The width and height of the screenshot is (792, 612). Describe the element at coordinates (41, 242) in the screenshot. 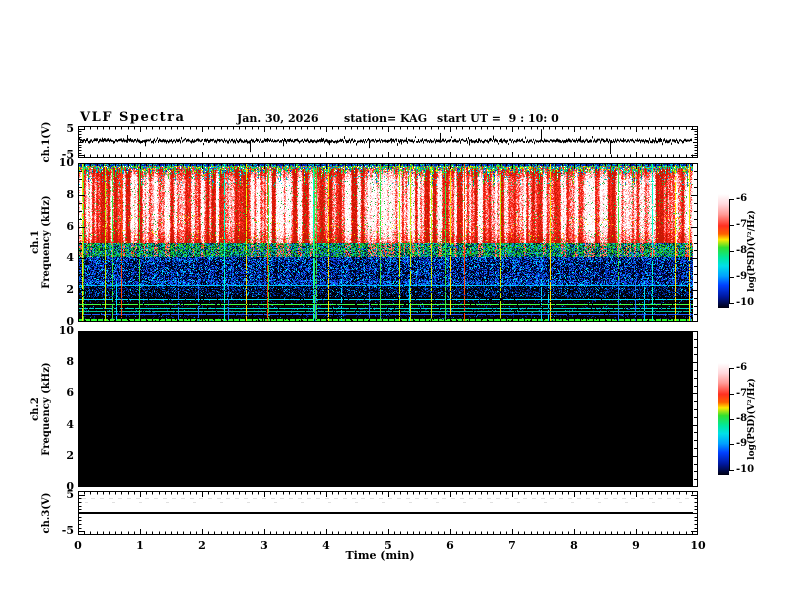

I see `ch1-spectrogram-ylabel: ch.1 Frequency (kHz)` at that location.